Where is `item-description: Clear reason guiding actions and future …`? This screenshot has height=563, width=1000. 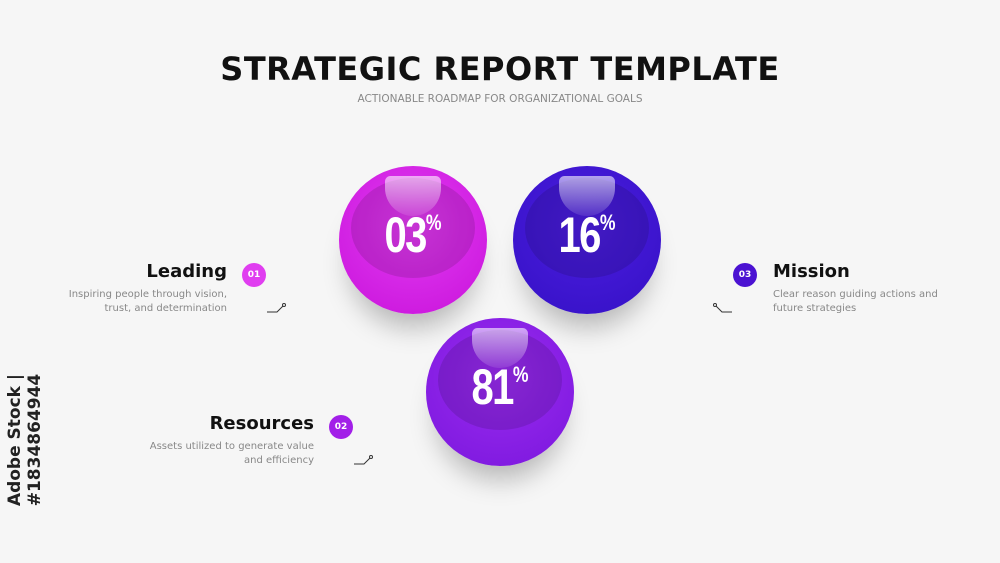 item-description: Clear reason guiding actions and future … is located at coordinates (855, 301).